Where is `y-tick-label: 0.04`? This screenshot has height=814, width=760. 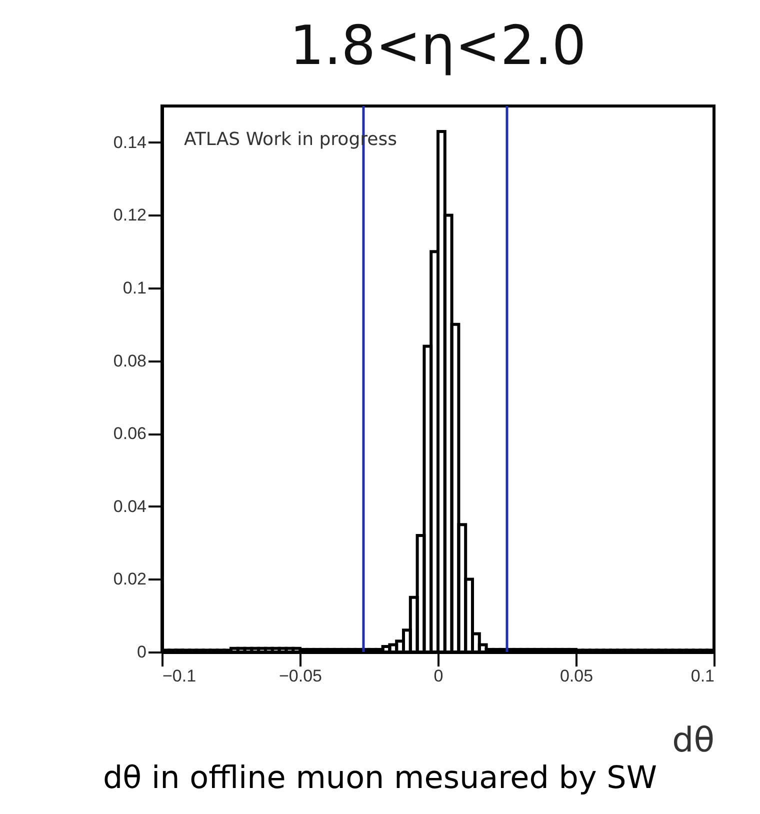 y-tick-label: 0.04 is located at coordinates (129, 506).